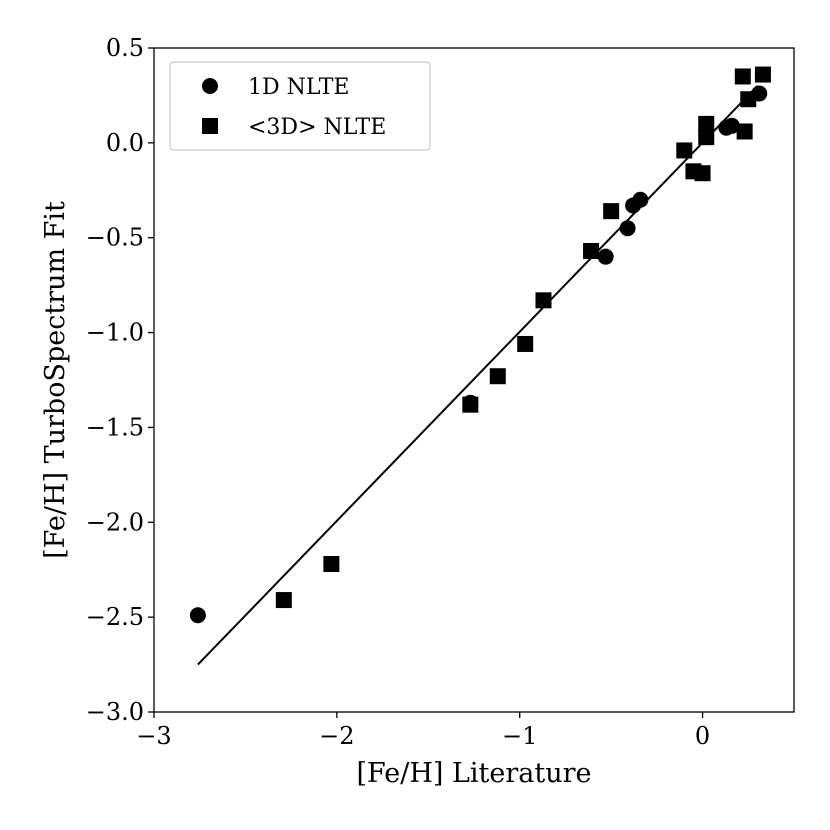 The image size is (830, 830). I want to click on y-tick-label: −2.0, so click(115, 522).